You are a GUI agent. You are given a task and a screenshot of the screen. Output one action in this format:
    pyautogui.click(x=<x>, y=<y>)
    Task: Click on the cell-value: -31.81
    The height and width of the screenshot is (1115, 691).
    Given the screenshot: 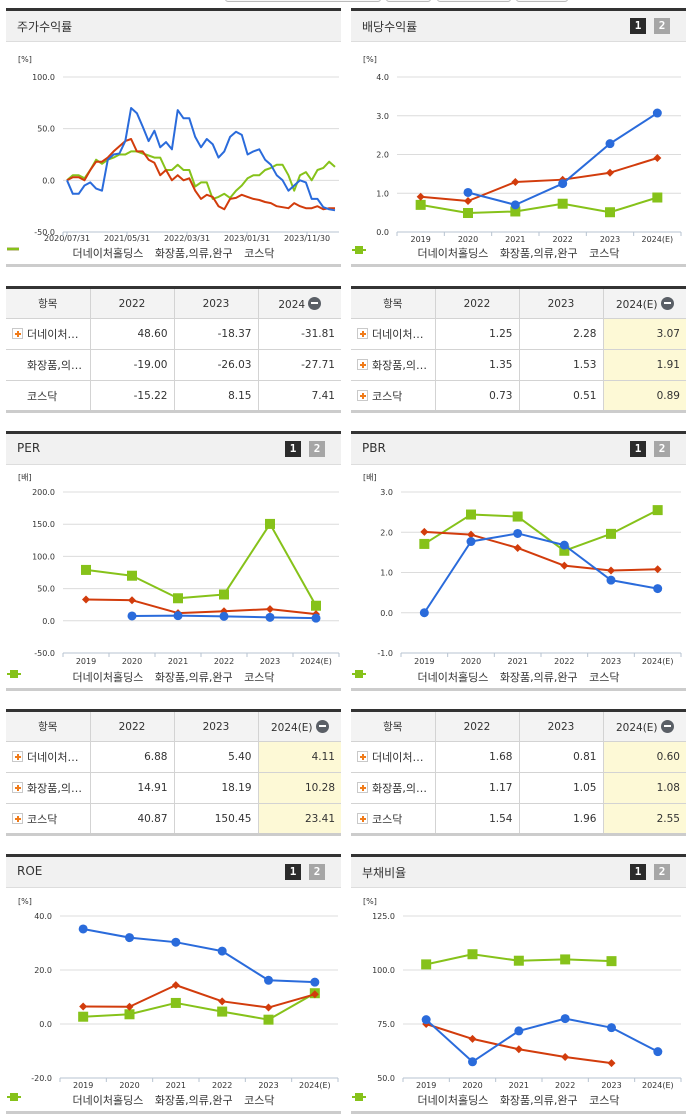 What is the action you would take?
    pyautogui.click(x=299, y=334)
    